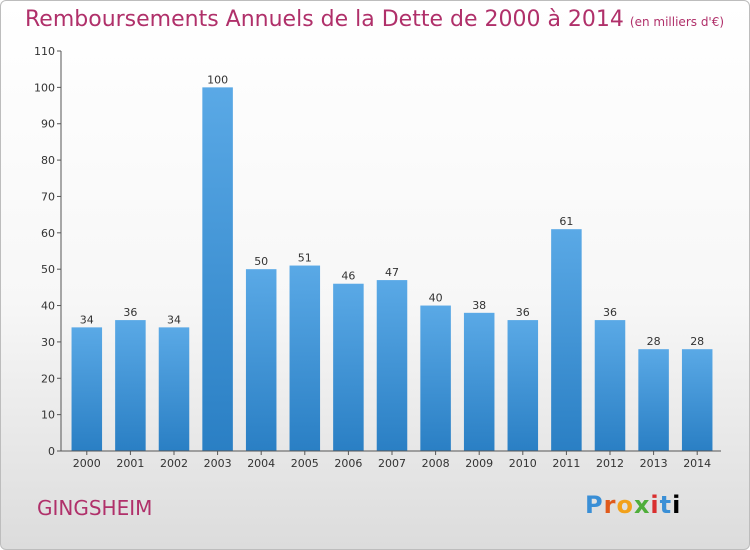  I want to click on y-tick-label: 10, so click(48, 415).